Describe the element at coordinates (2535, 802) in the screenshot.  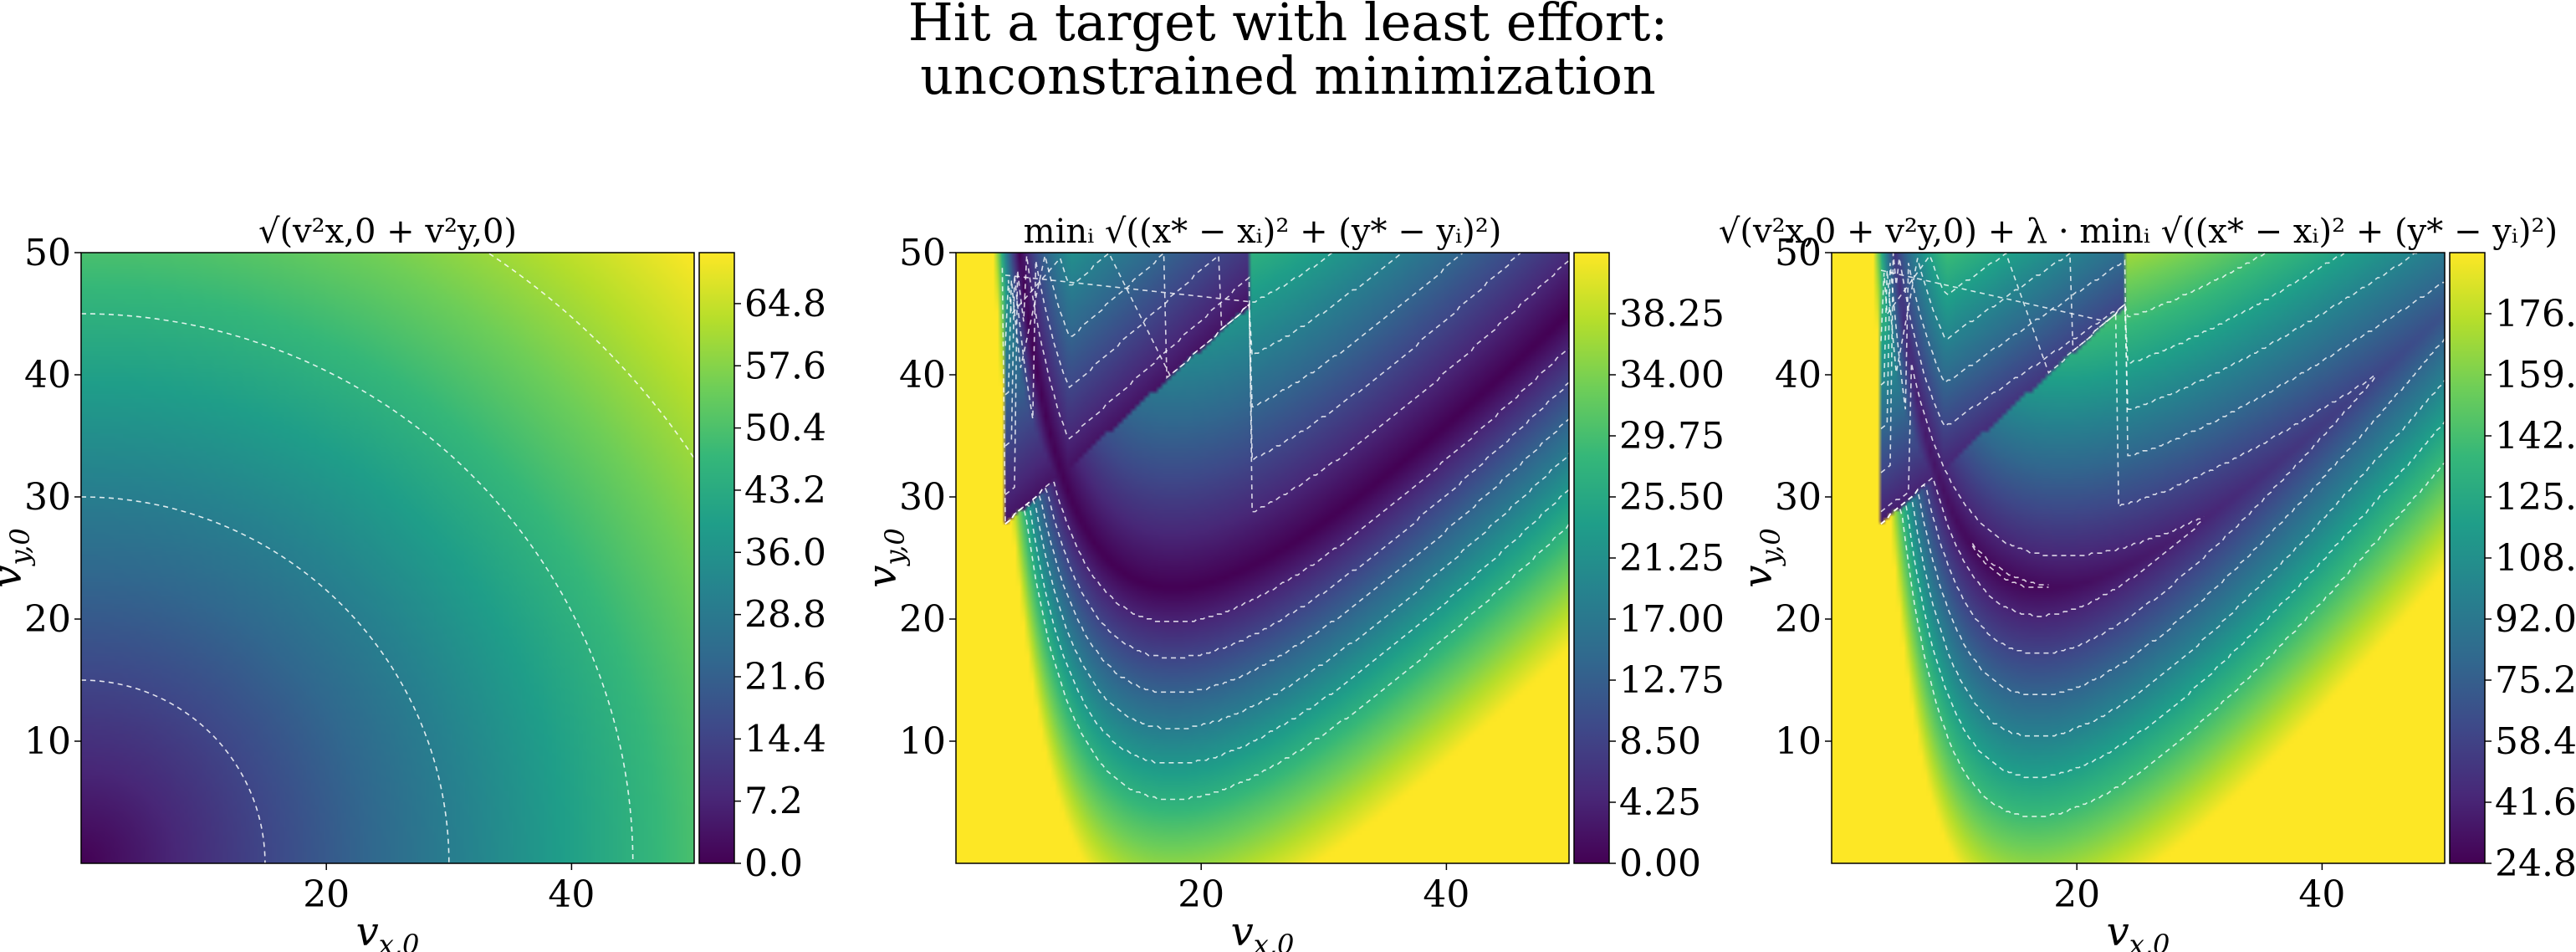
I see `colorbar-tick-label: 41.6` at that location.